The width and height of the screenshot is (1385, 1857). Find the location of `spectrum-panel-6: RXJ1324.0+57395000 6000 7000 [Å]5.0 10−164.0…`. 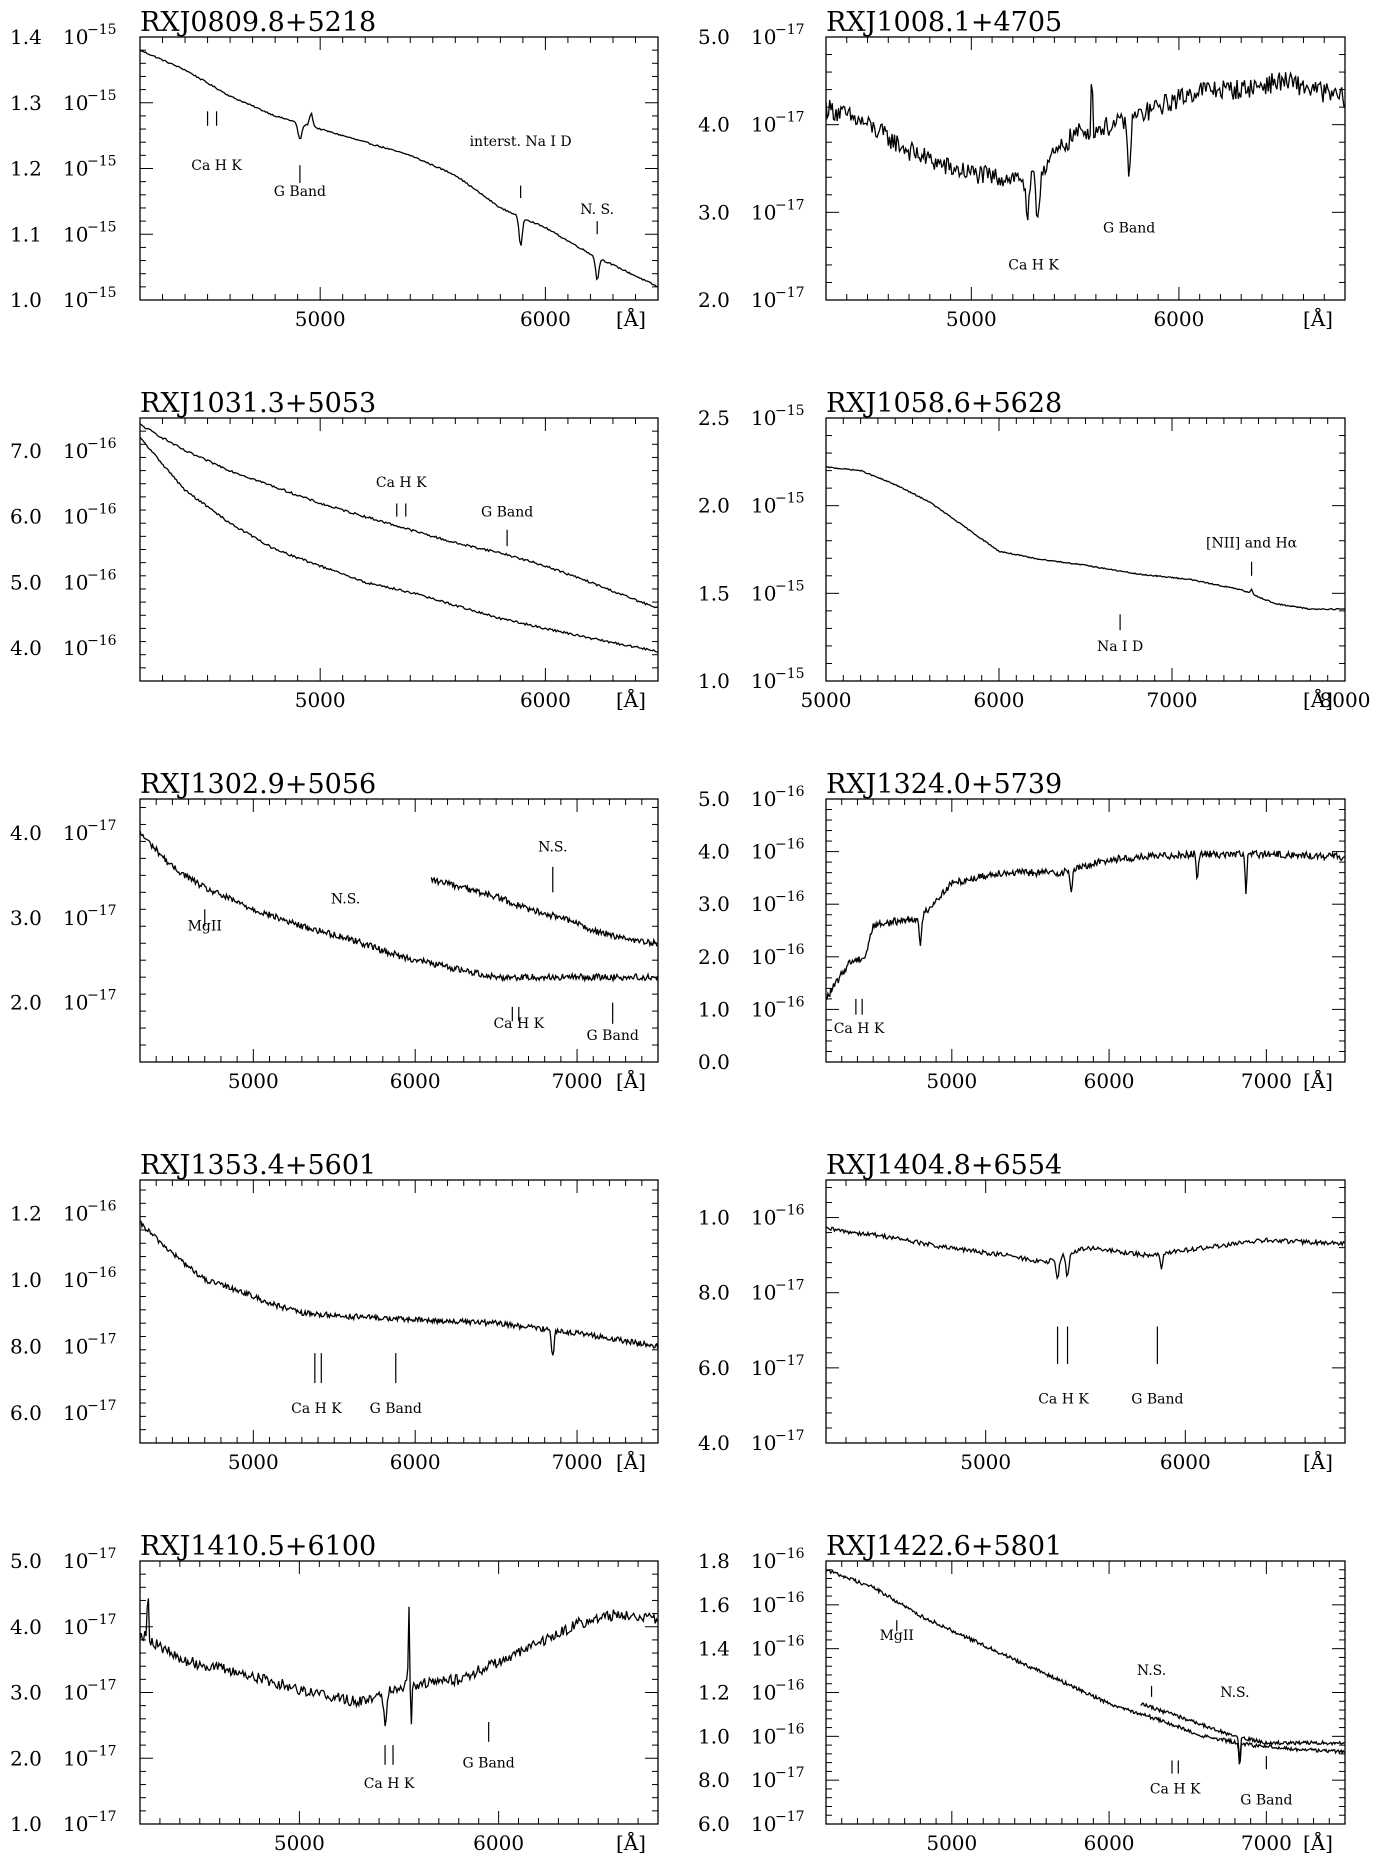

spectrum-panel-6: RXJ1324.0+57395000 6000 7000 [Å]5.0 10−164.0… is located at coordinates (1021, 931).